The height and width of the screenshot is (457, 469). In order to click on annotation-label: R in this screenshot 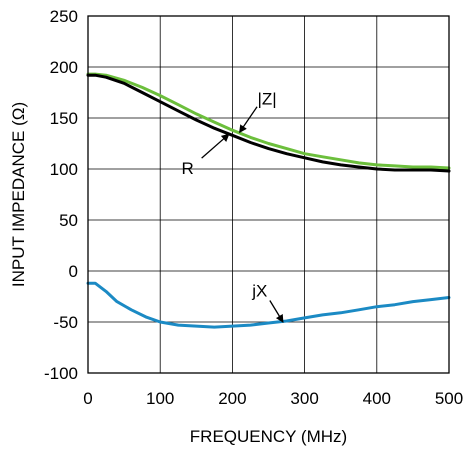, I will do `click(187, 168)`.